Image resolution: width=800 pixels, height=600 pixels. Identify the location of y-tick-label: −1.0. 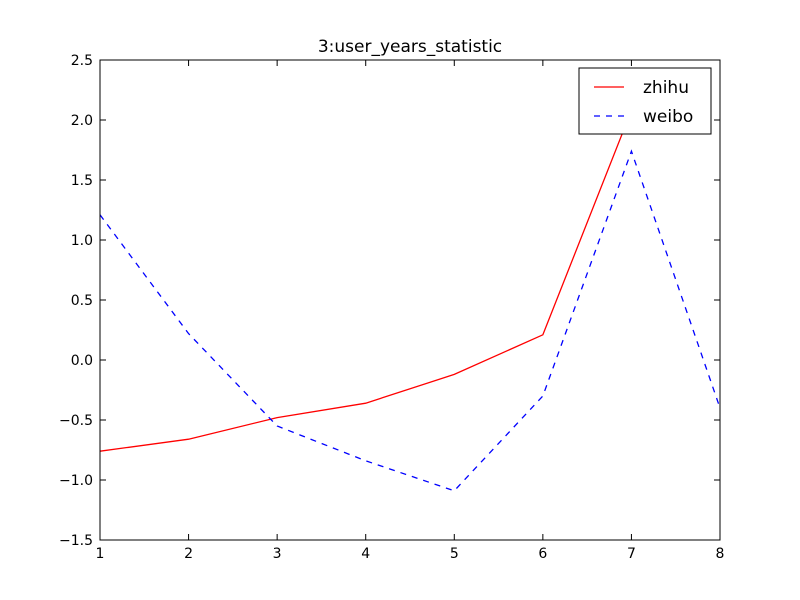
(76, 481).